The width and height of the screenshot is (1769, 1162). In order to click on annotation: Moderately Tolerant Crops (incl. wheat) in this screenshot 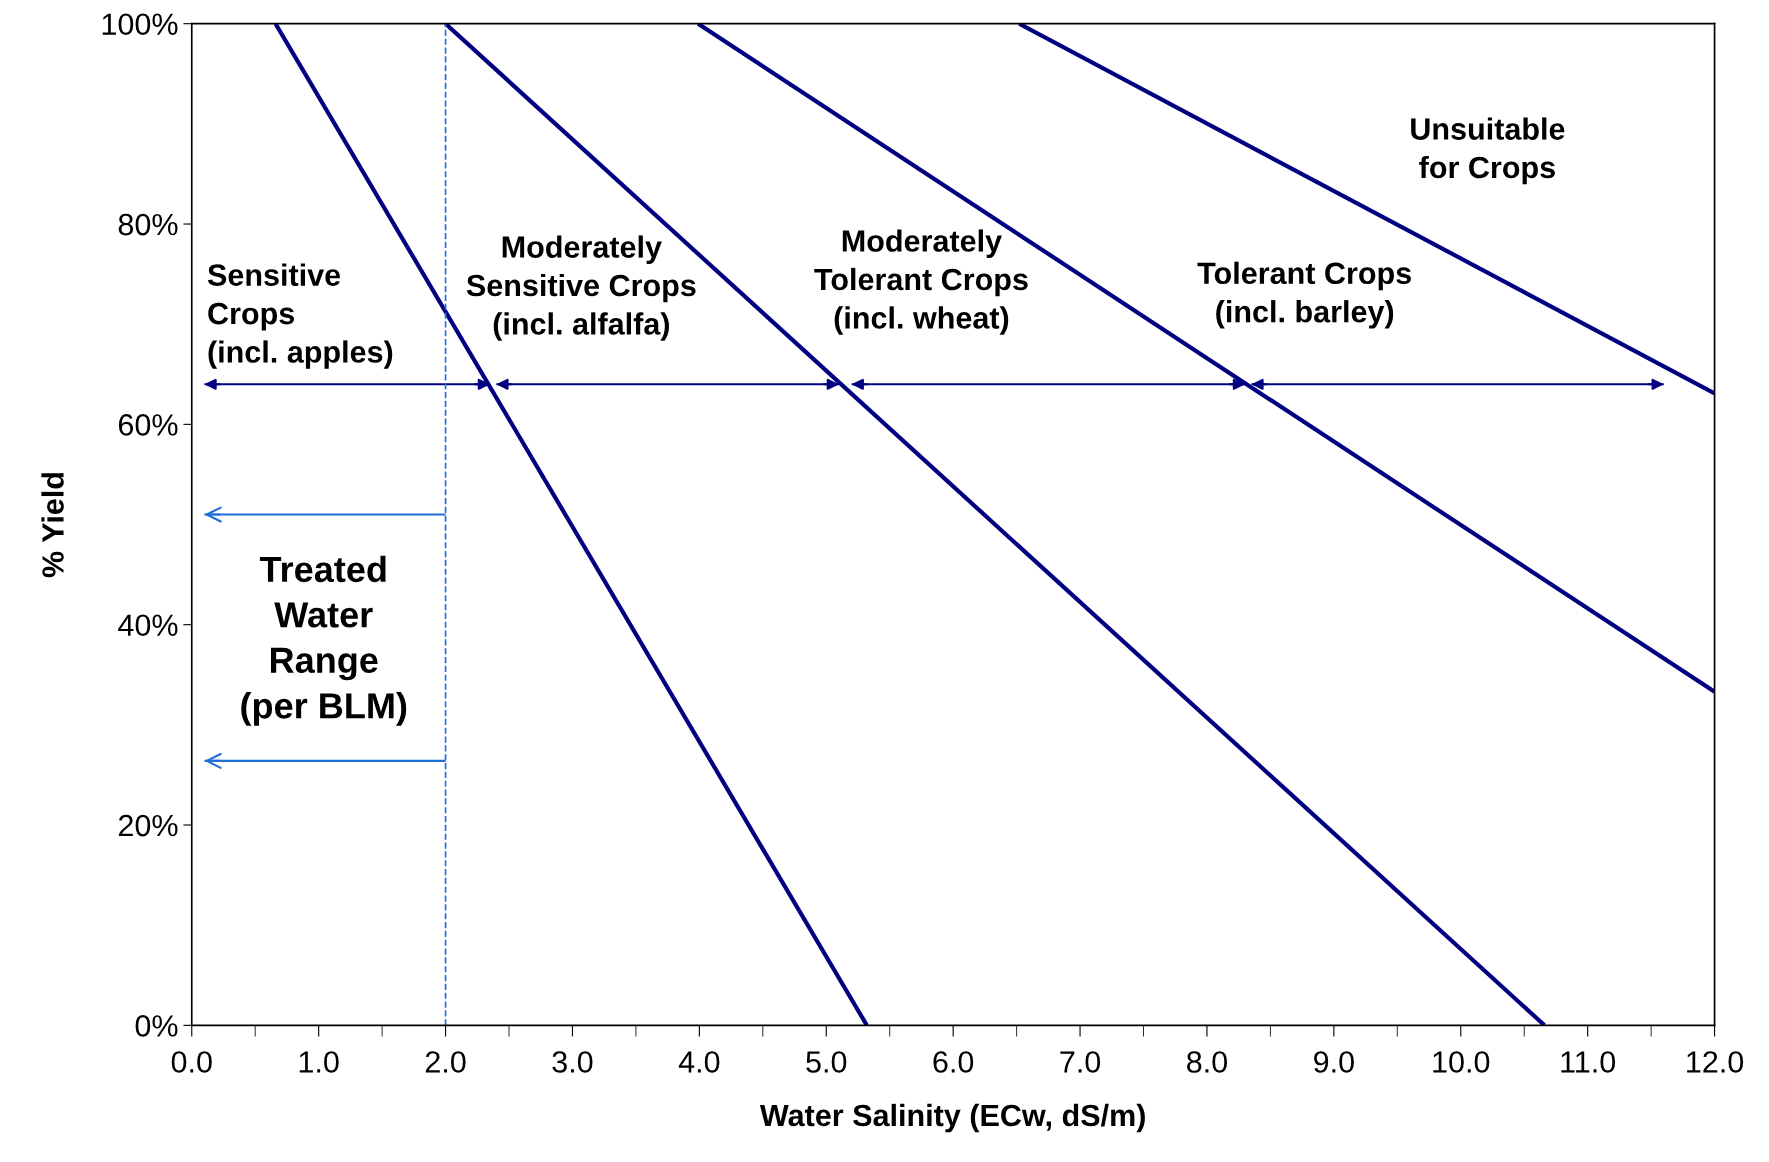, I will do `click(921, 282)`.